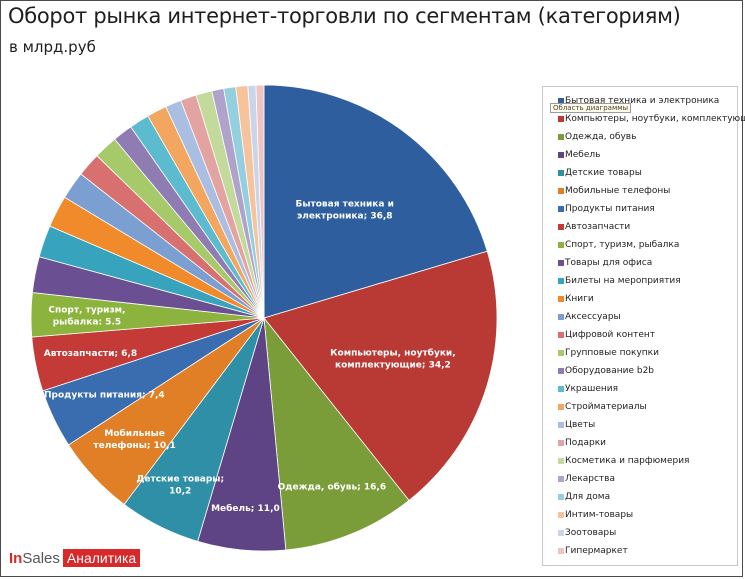  What do you see at coordinates (591, 533) in the screenshot?
I see `legend-item: Зоотовары` at bounding box center [591, 533].